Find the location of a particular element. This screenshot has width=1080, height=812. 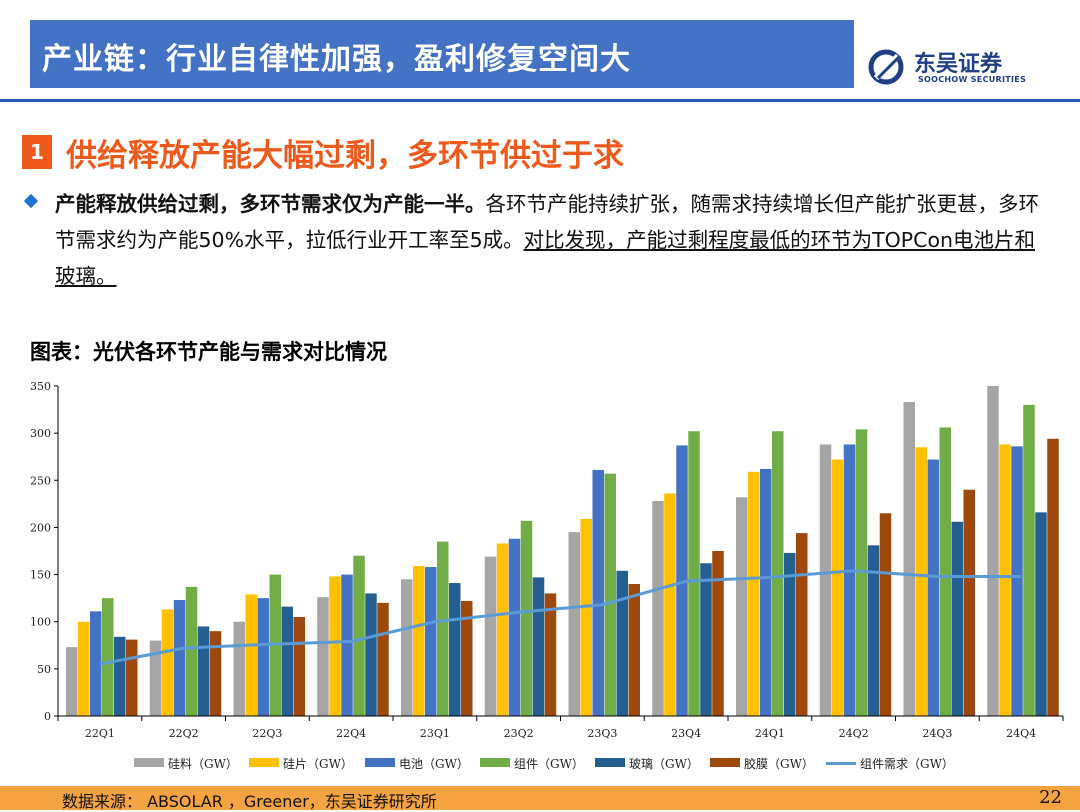

x-tick-label: 23Q2 is located at coordinates (519, 733).